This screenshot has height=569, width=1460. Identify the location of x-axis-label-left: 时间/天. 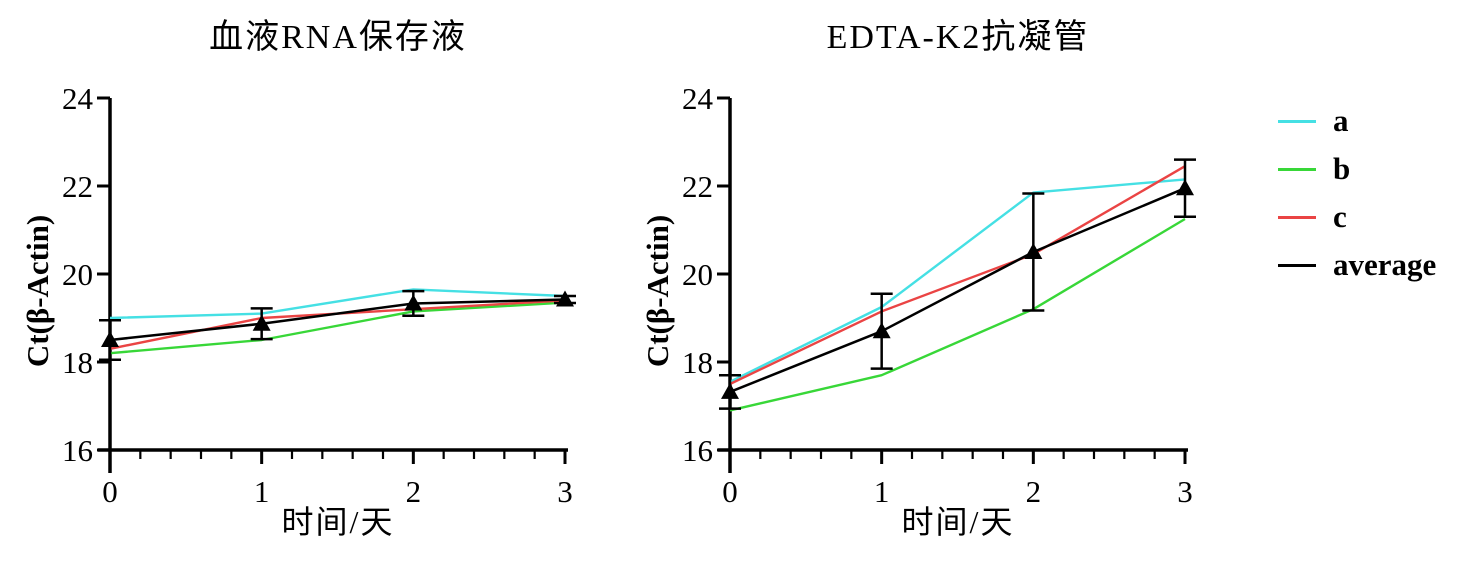
(338, 522).